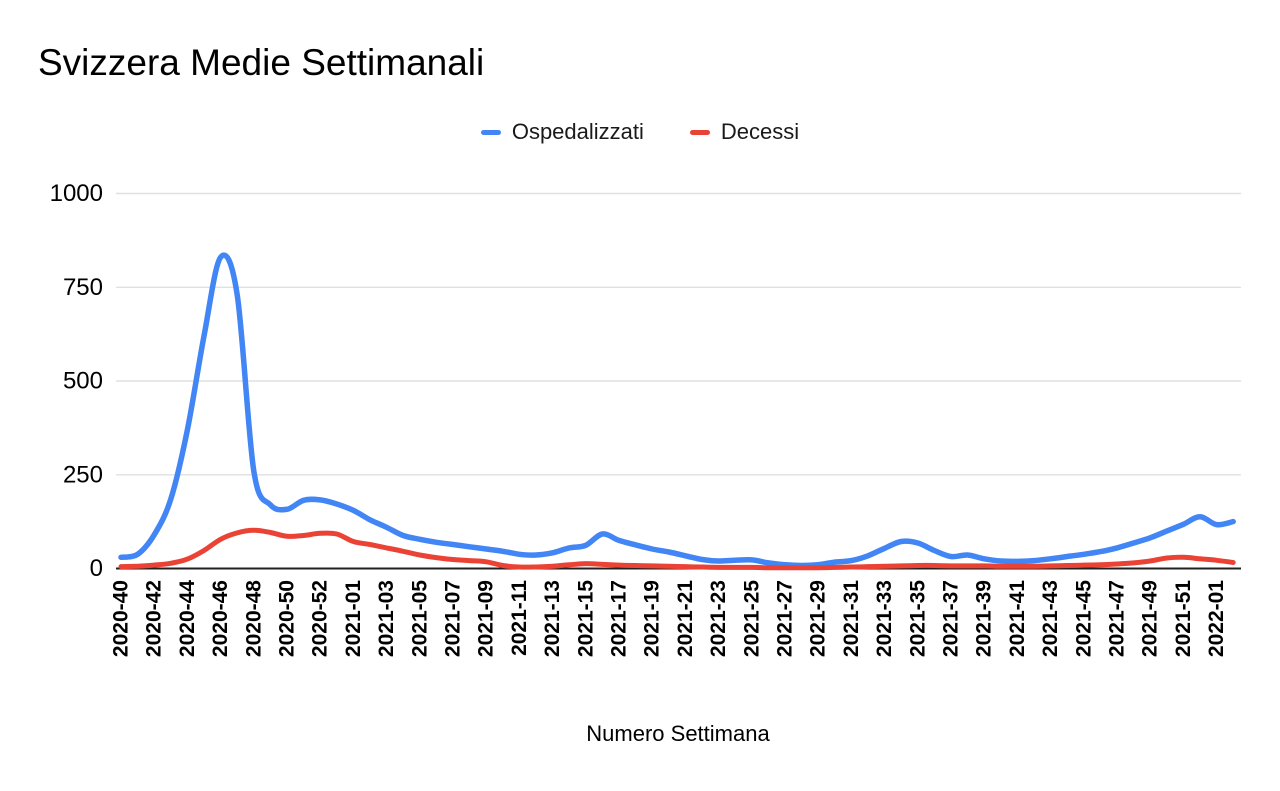 This screenshot has width=1280, height=791. Describe the element at coordinates (1050, 618) in the screenshot. I see `x-tick-label: 2021-43` at that location.